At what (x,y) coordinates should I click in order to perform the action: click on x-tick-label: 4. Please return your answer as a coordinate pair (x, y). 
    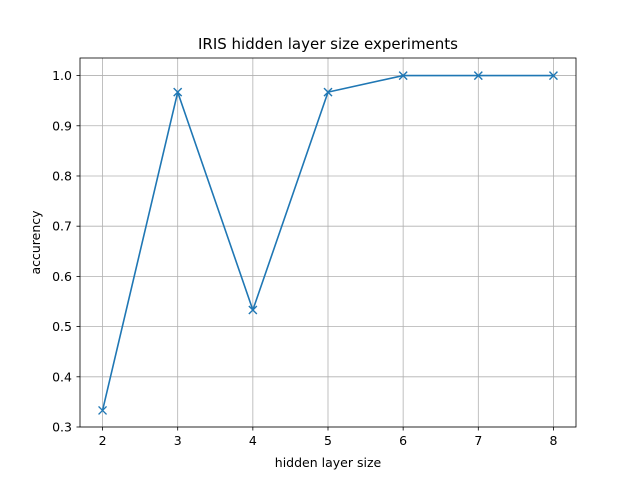
    Looking at the image, I should click on (253, 440).